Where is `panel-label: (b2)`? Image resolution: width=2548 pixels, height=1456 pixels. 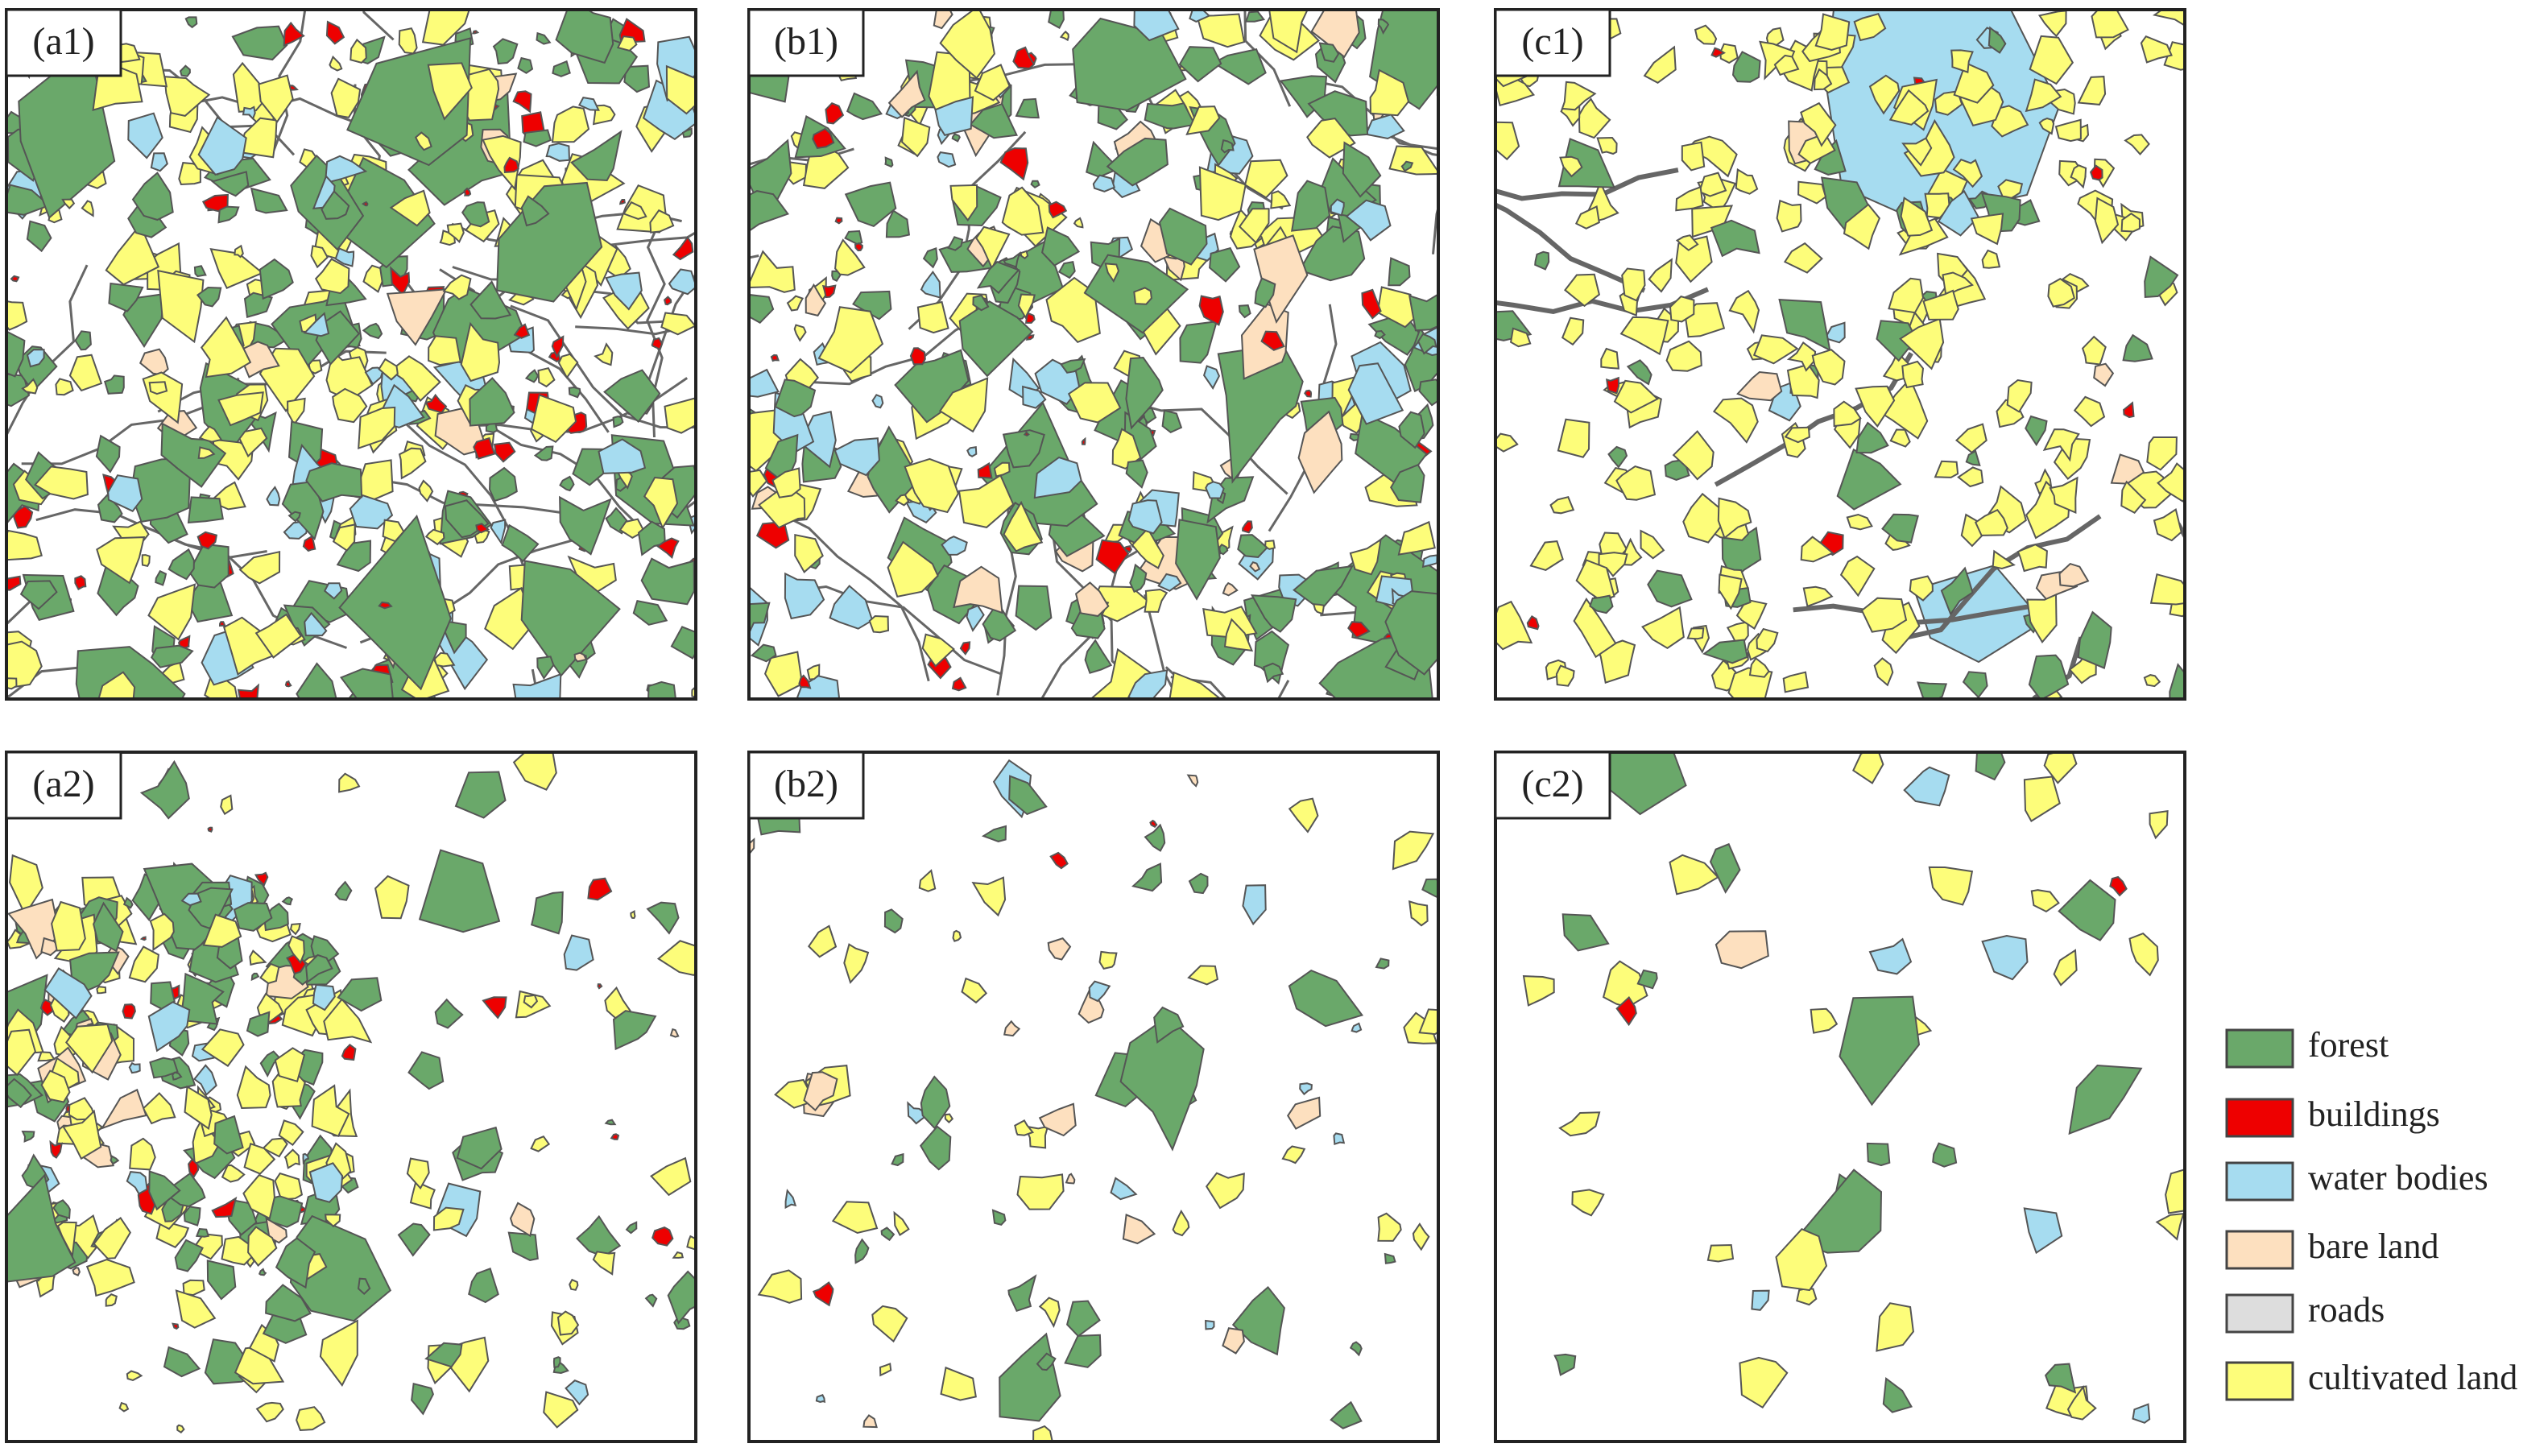 panel-label: (b2) is located at coordinates (806, 784).